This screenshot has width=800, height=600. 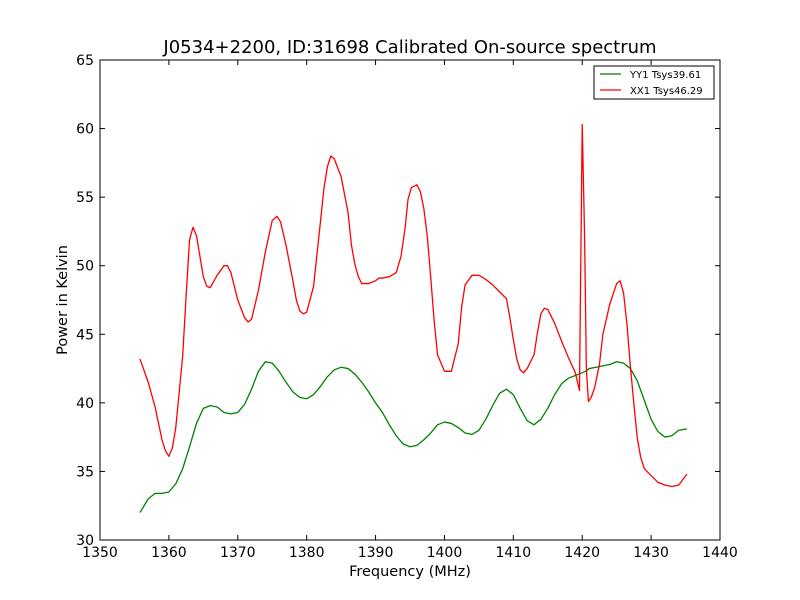 What do you see at coordinates (63, 300) in the screenshot?
I see `y-axis-label: Power in Kelvin` at bounding box center [63, 300].